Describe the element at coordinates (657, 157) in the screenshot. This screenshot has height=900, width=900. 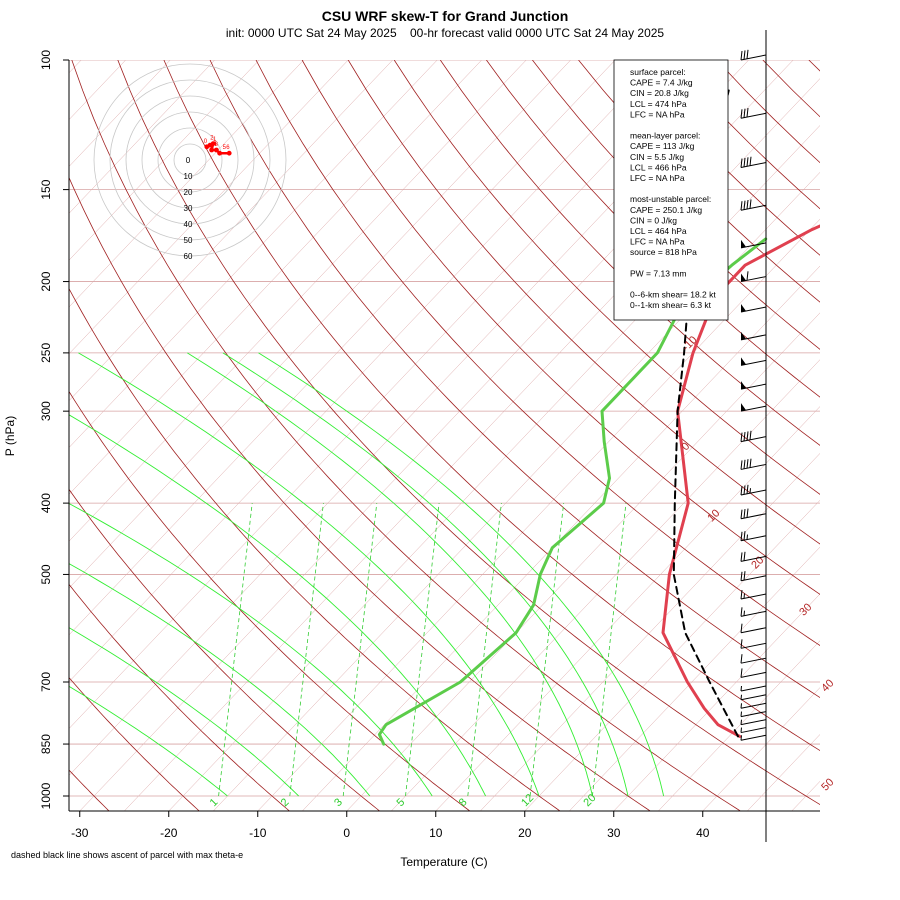
I see `info-line: CIN = 5.5 J/kg` at that location.